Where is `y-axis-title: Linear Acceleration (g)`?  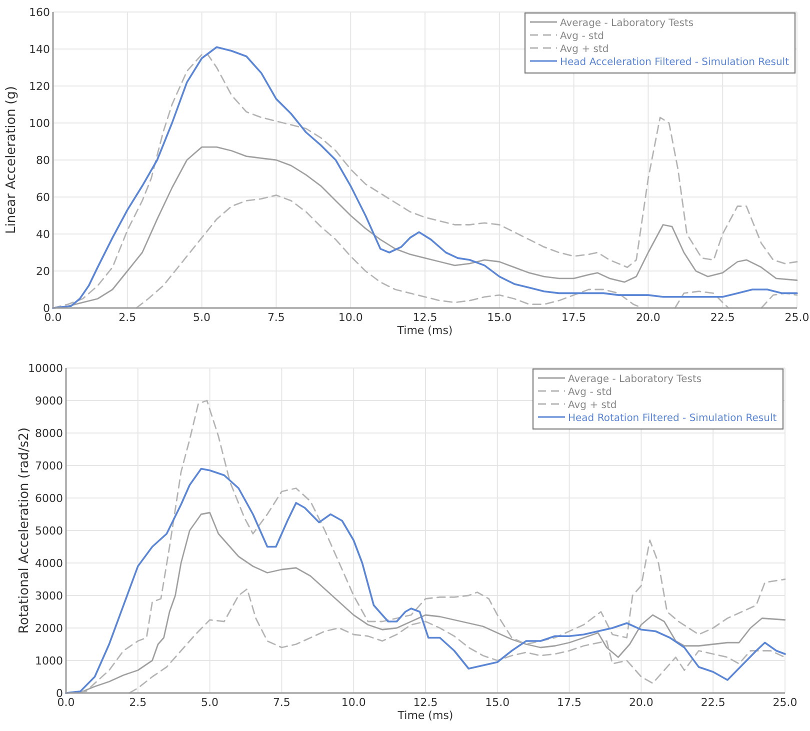
y-axis-title: Linear Acceleration (g) is located at coordinates (11, 160).